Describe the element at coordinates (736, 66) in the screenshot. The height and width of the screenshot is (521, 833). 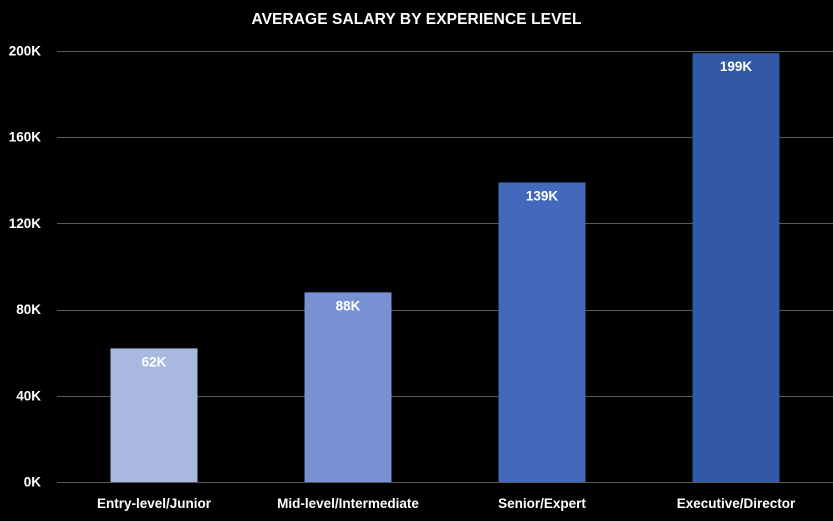
I see `data-label: 199K` at that location.